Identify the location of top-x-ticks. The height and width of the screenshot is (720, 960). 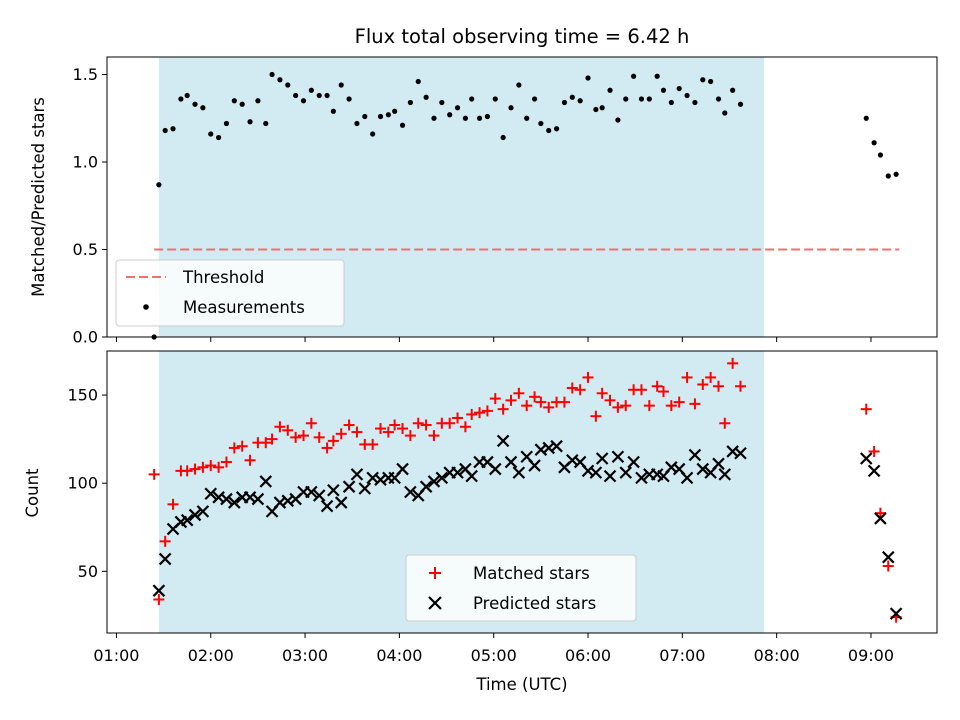
(493, 339).